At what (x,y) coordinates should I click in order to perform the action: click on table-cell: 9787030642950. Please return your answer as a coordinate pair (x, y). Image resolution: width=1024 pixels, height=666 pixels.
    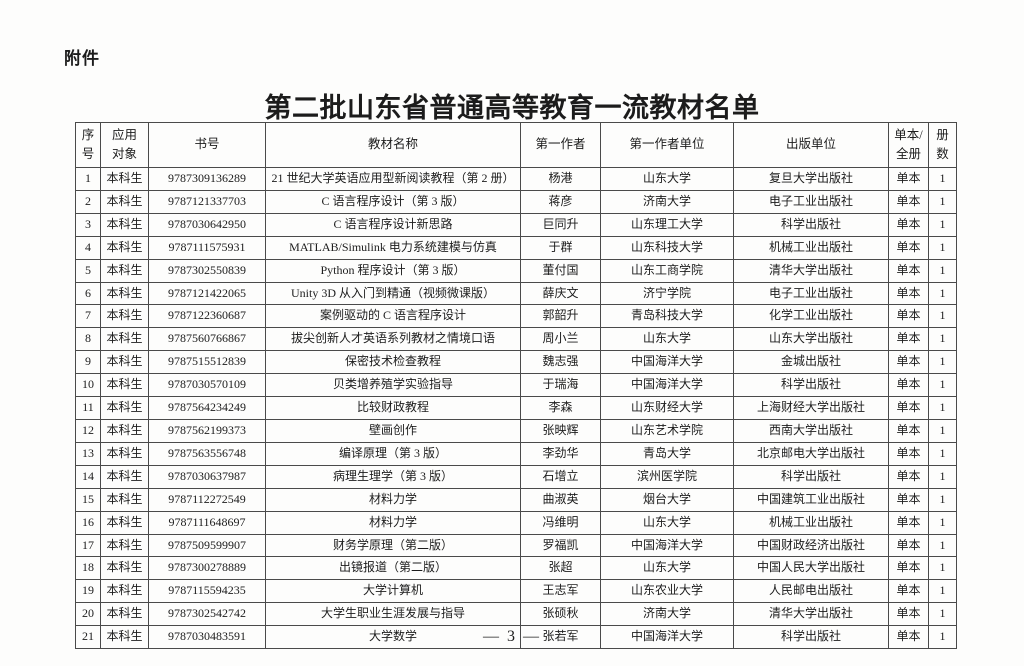
    Looking at the image, I should click on (207, 224).